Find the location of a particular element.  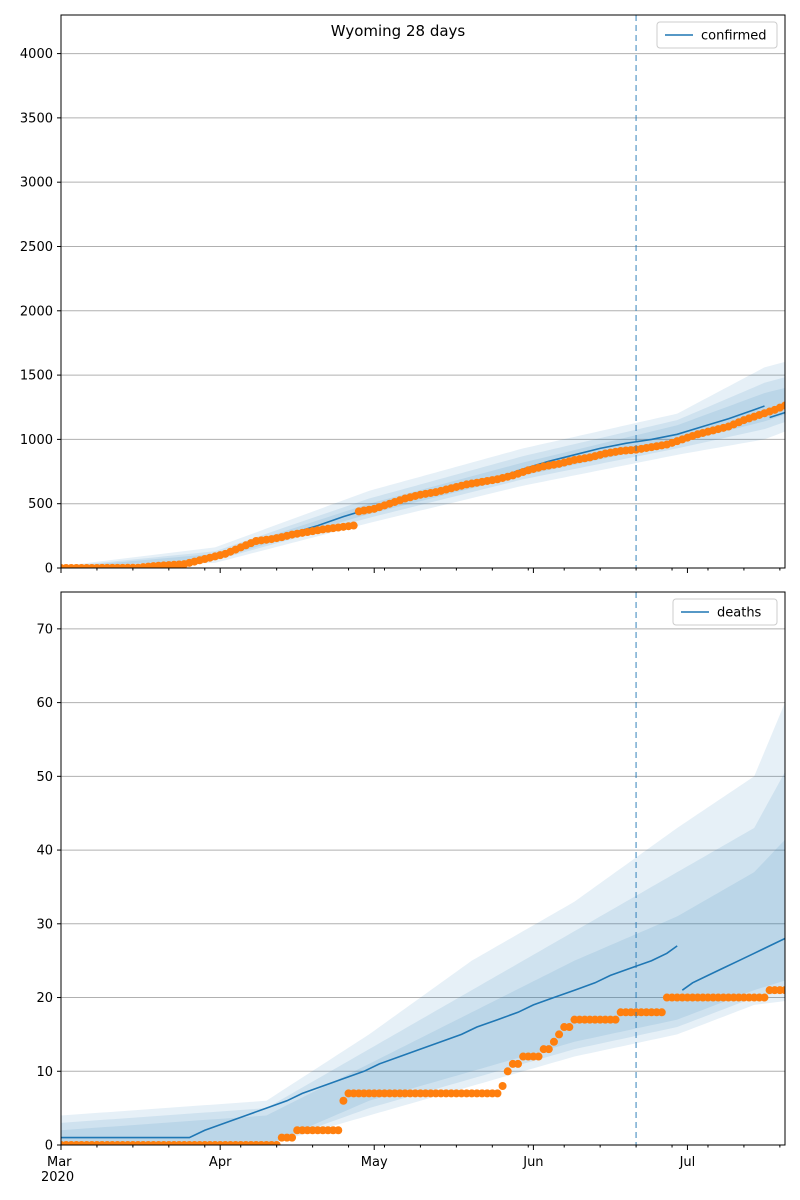

y-tick-label: 70 is located at coordinates (44, 629).